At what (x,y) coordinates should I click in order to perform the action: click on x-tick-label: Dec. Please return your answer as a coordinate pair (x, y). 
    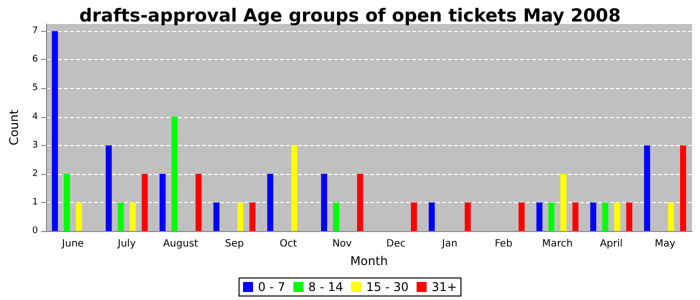
    Looking at the image, I should click on (396, 244).